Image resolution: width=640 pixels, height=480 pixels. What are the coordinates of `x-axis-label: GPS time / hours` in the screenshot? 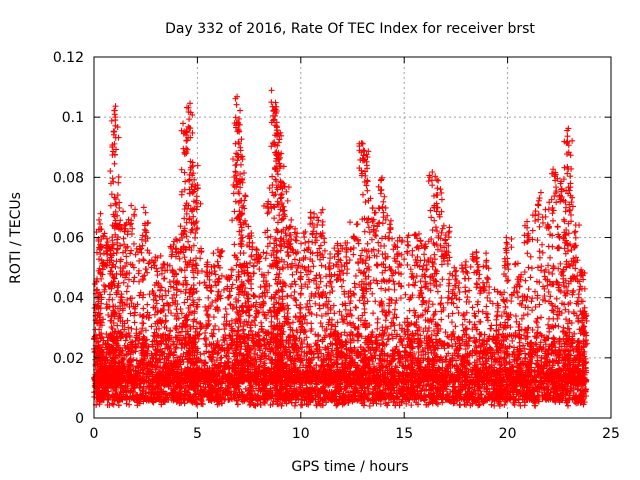 It's located at (349, 467).